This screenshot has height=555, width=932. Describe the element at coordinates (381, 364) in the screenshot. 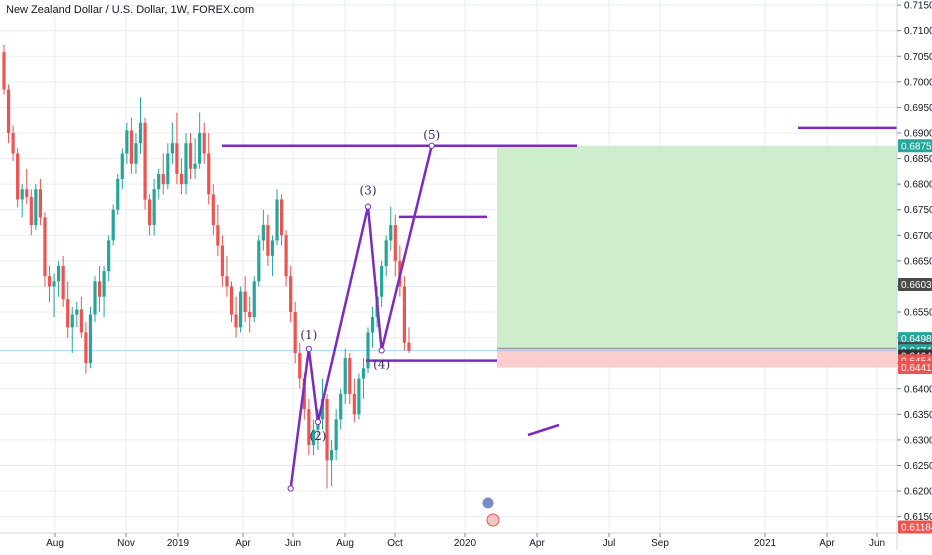

I see `wave-label: (4)` at that location.